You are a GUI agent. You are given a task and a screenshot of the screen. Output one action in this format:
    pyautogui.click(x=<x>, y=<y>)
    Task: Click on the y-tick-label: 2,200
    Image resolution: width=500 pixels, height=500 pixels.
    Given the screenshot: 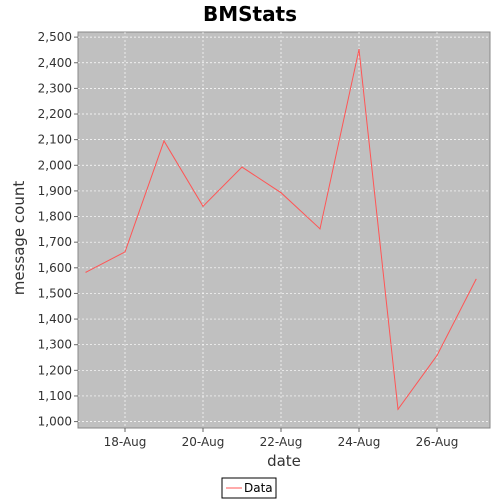 What is the action you would take?
    pyautogui.click(x=55, y=114)
    